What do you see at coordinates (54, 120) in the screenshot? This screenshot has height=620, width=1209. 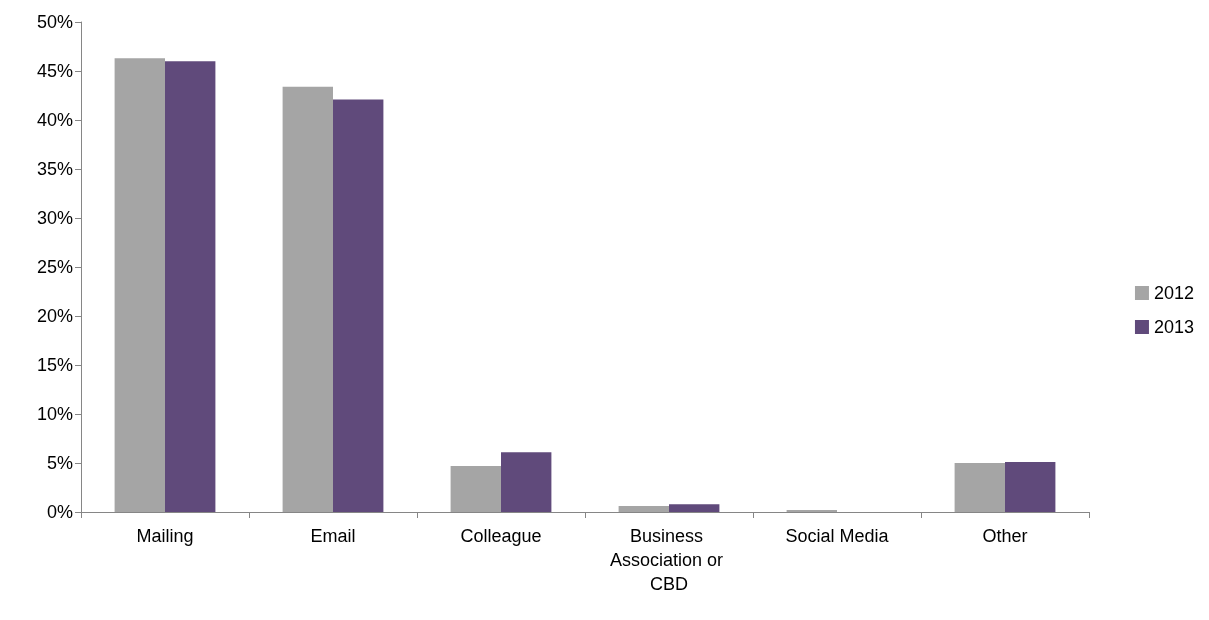 I see `y-tick-label: 40%` at bounding box center [54, 120].